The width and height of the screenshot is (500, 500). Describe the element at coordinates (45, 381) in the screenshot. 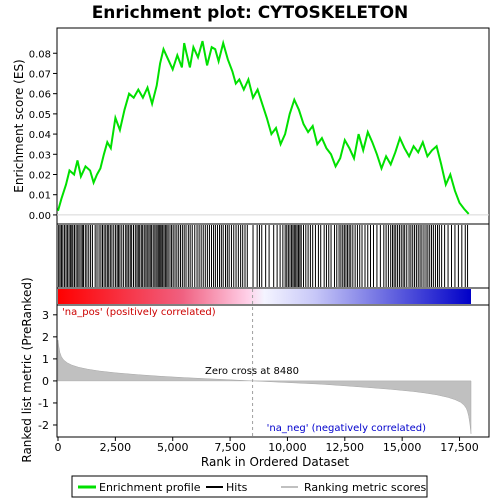

I see `metric-y-tick-label: 0` at that location.